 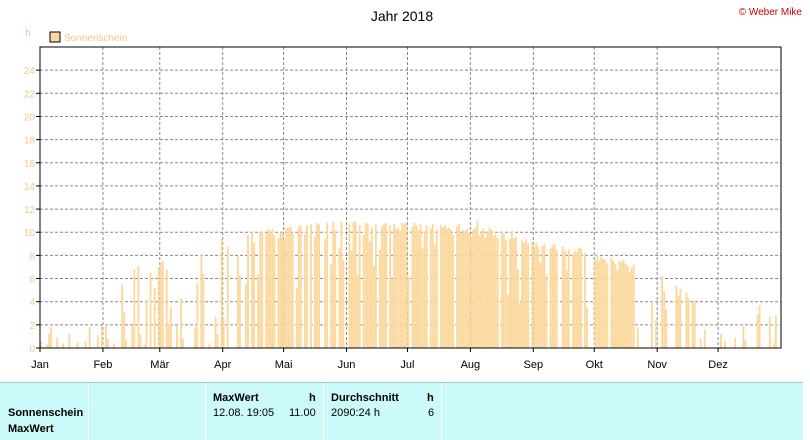 What do you see at coordinates (102, 365) in the screenshot?
I see `x-tick-label: Feb` at bounding box center [102, 365].